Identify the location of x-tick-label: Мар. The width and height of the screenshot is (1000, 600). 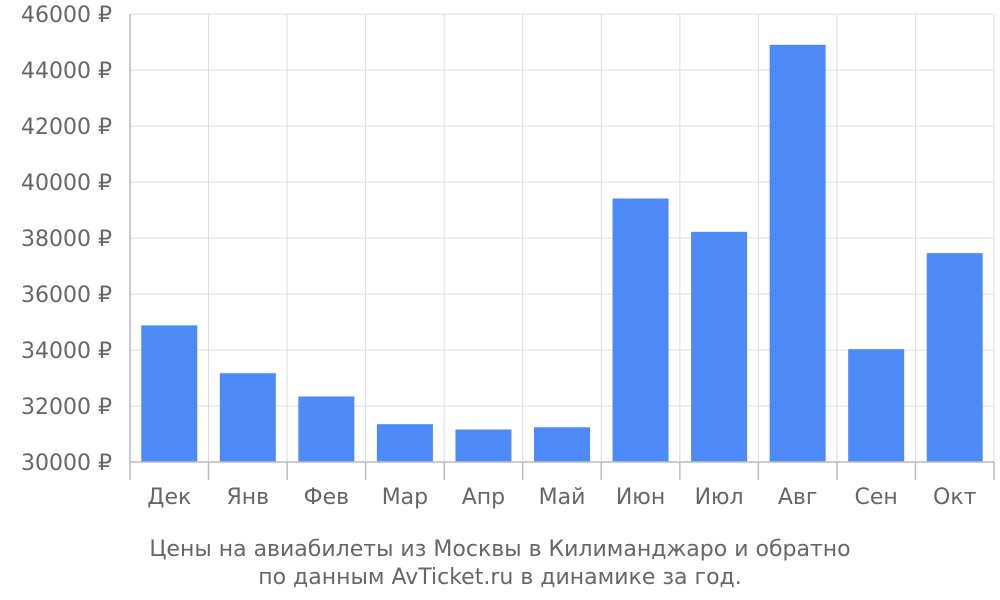
(405, 497).